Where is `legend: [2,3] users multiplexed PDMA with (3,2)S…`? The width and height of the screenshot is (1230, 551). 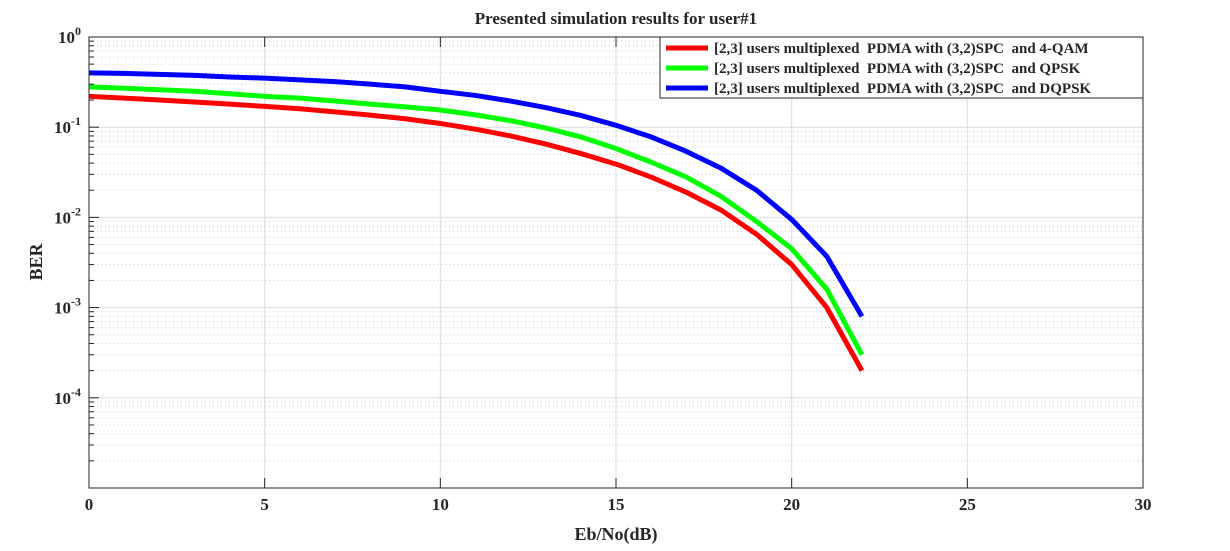 legend: [2,3] users multiplexed PDMA with (3,2)S… is located at coordinates (901, 67).